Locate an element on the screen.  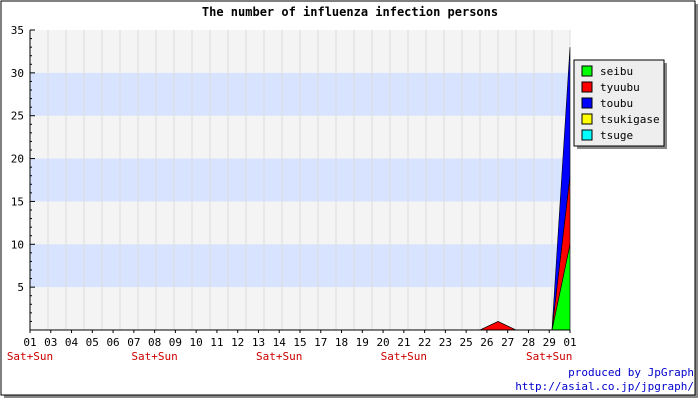
y-tick-label: 25 is located at coordinates (17, 116).